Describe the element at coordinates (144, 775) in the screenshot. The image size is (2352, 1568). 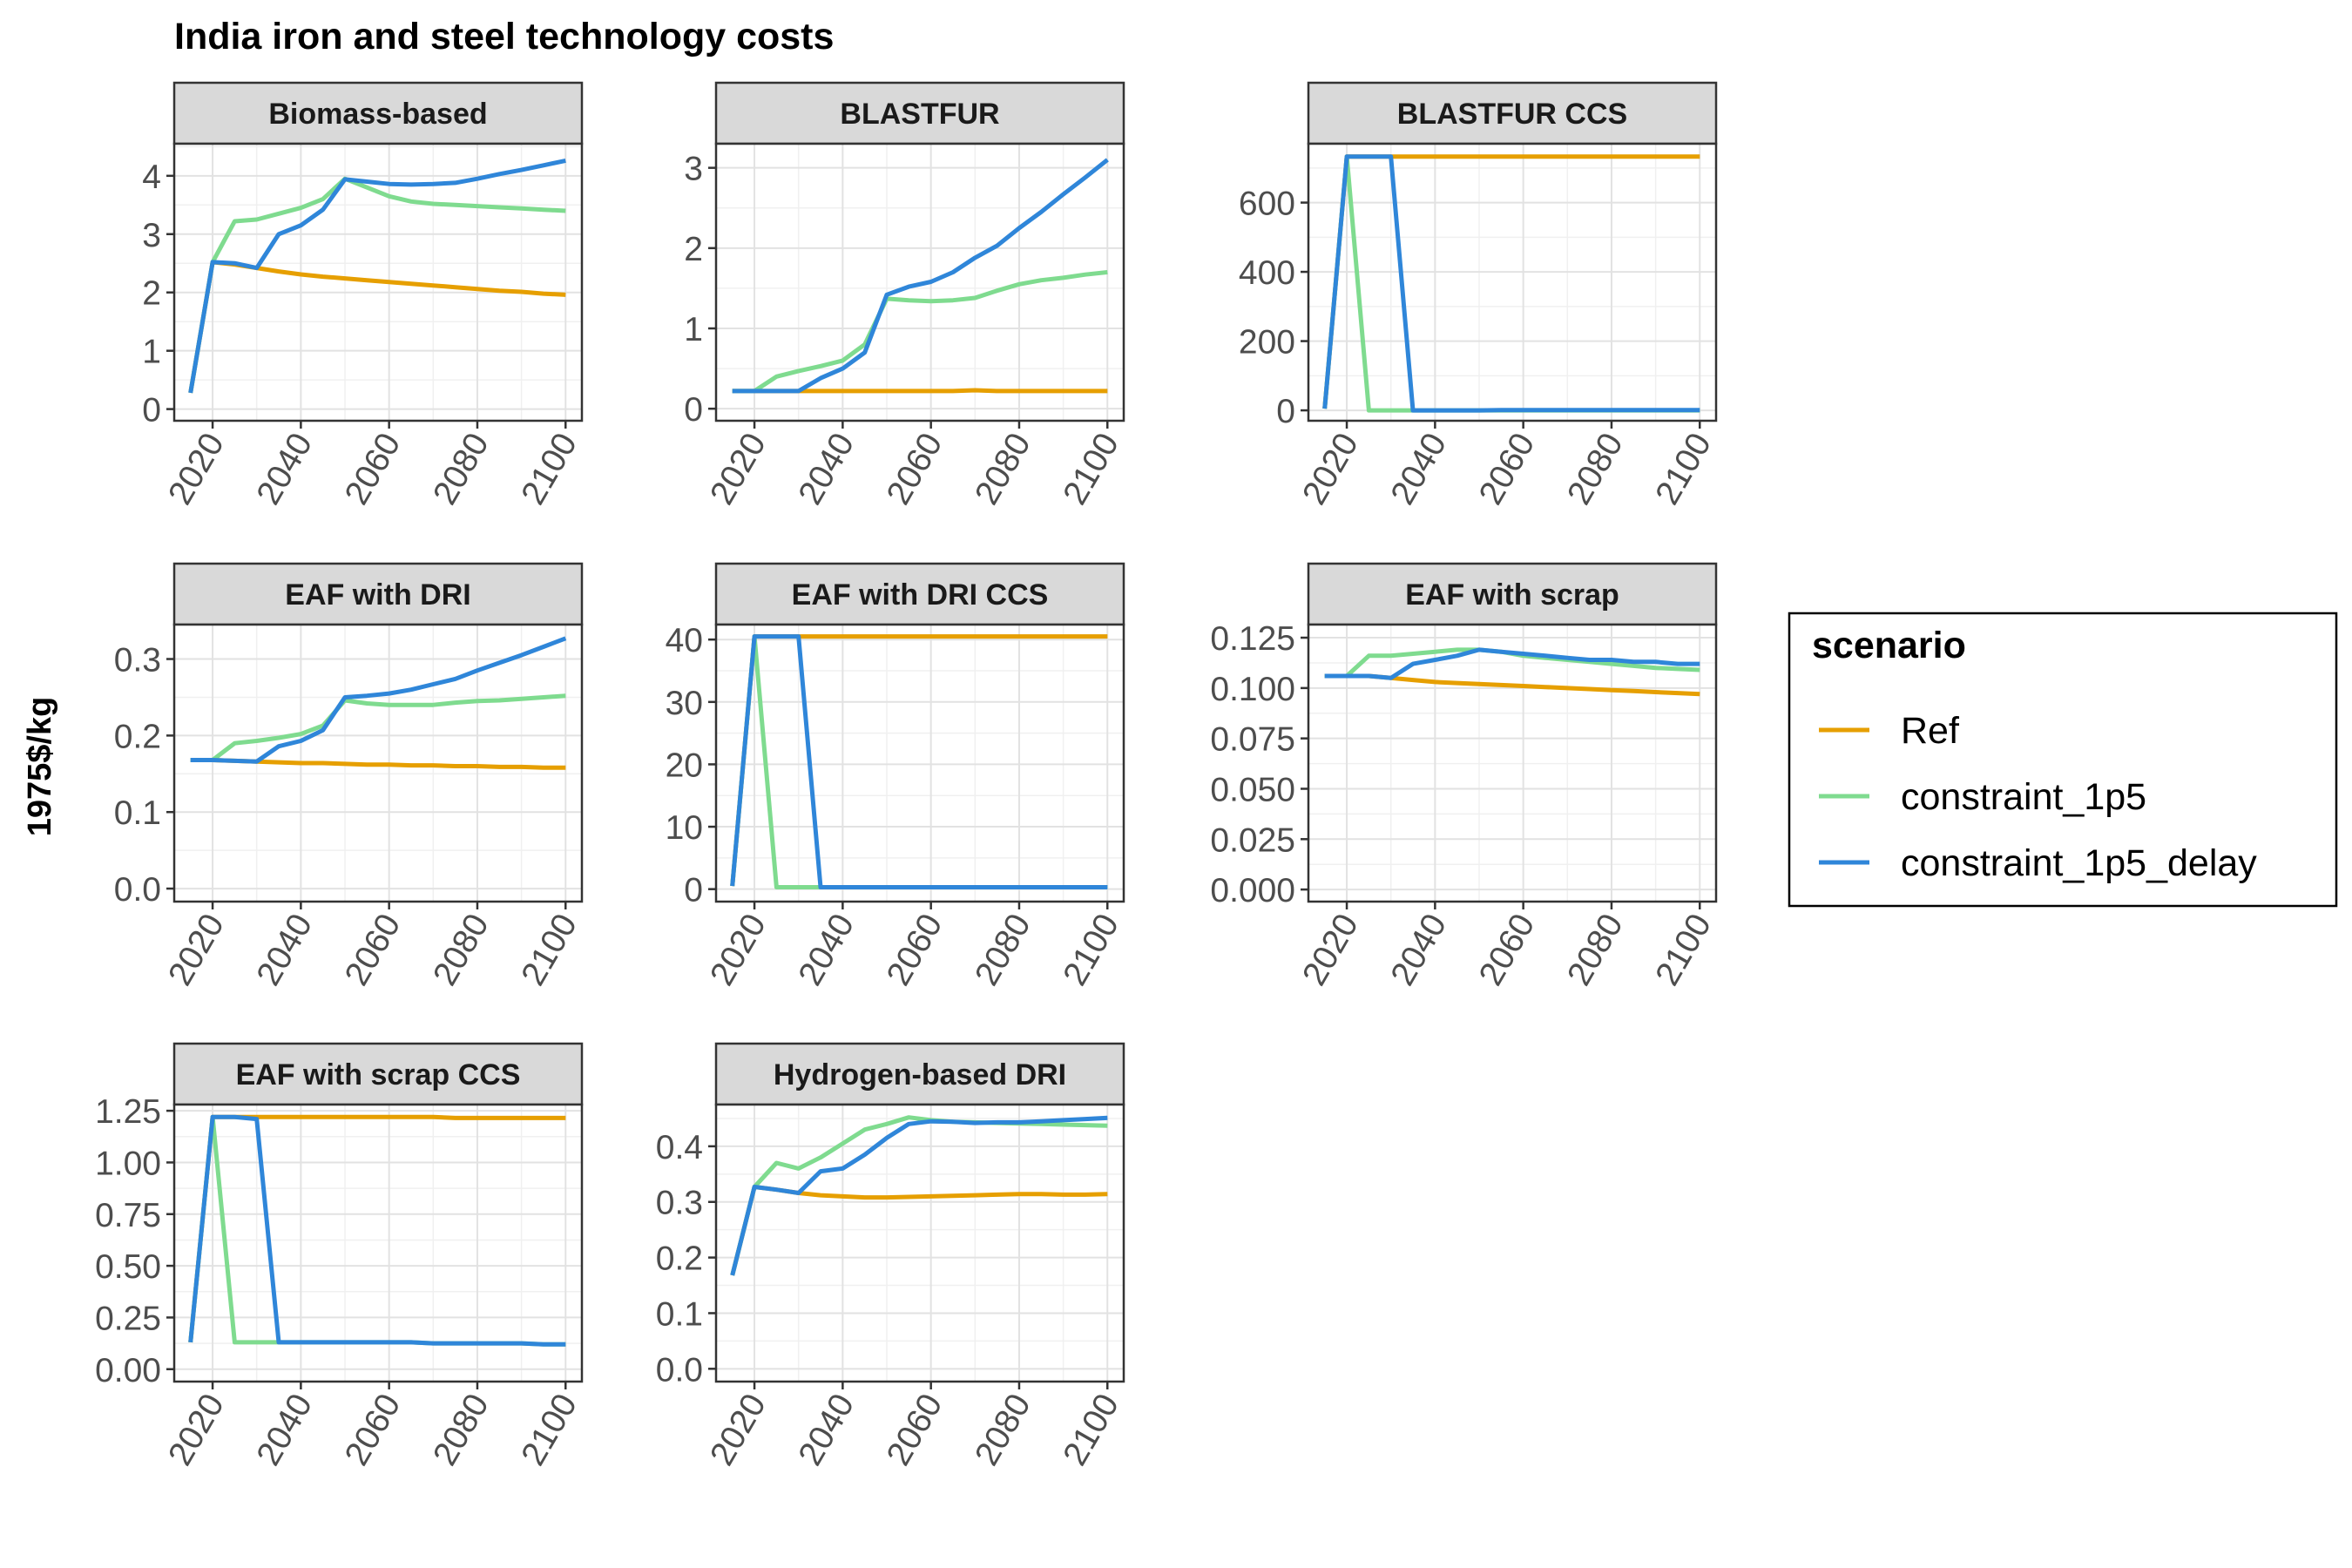
I see `y-axis: 0.0 0.1 0.2 0.3` at that location.